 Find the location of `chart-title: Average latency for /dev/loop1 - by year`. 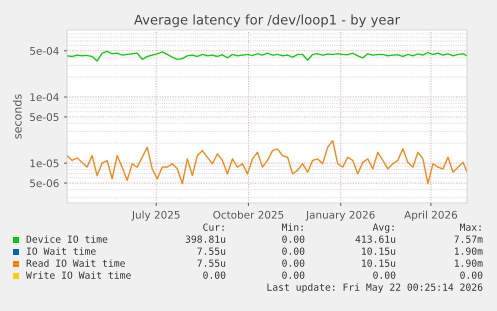

chart-title: Average latency for /dev/loop1 - by year is located at coordinates (267, 21).